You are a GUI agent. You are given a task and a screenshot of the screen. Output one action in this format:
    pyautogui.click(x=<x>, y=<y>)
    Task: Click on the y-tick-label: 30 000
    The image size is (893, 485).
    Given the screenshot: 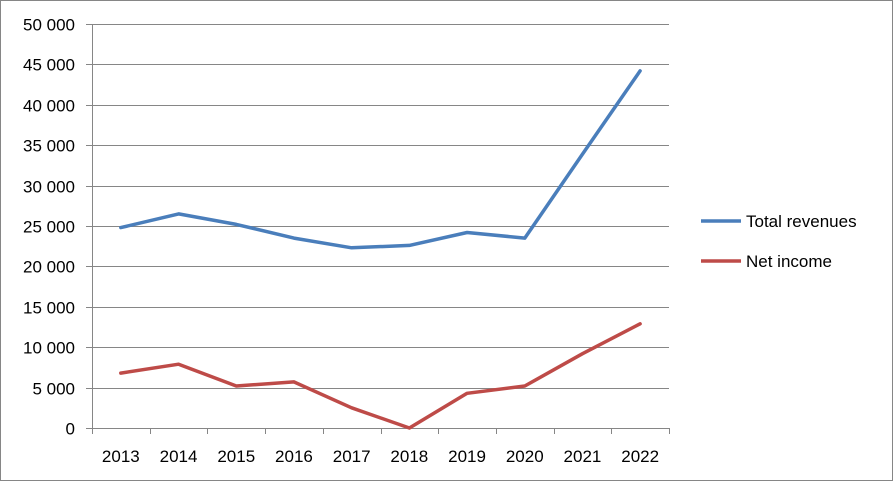 What is the action you would take?
    pyautogui.click(x=49, y=187)
    